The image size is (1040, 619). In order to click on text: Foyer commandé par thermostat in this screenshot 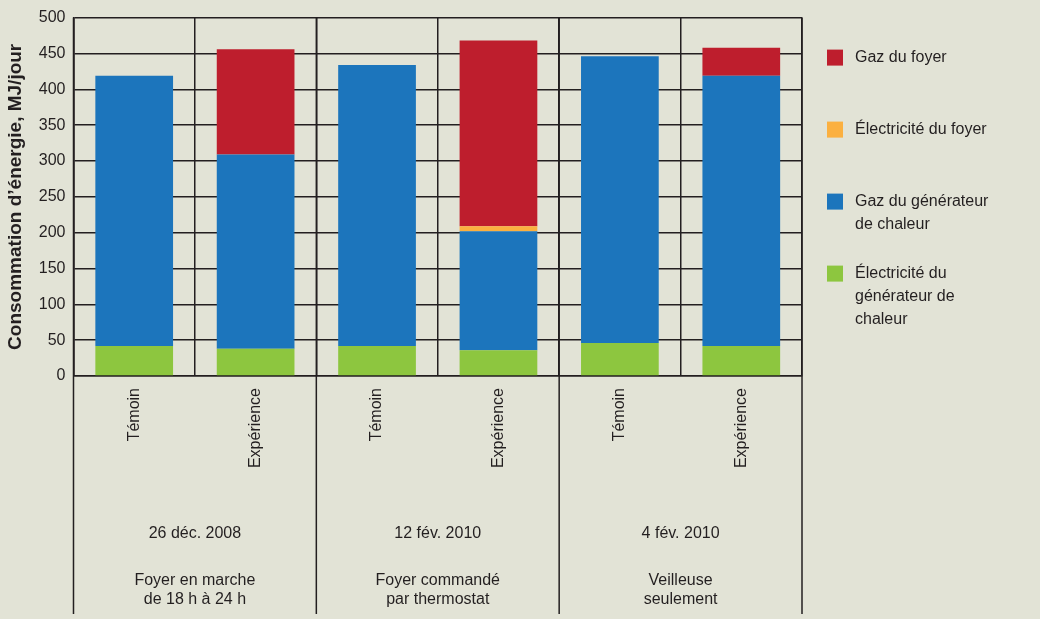, I will do `click(438, 589)`.